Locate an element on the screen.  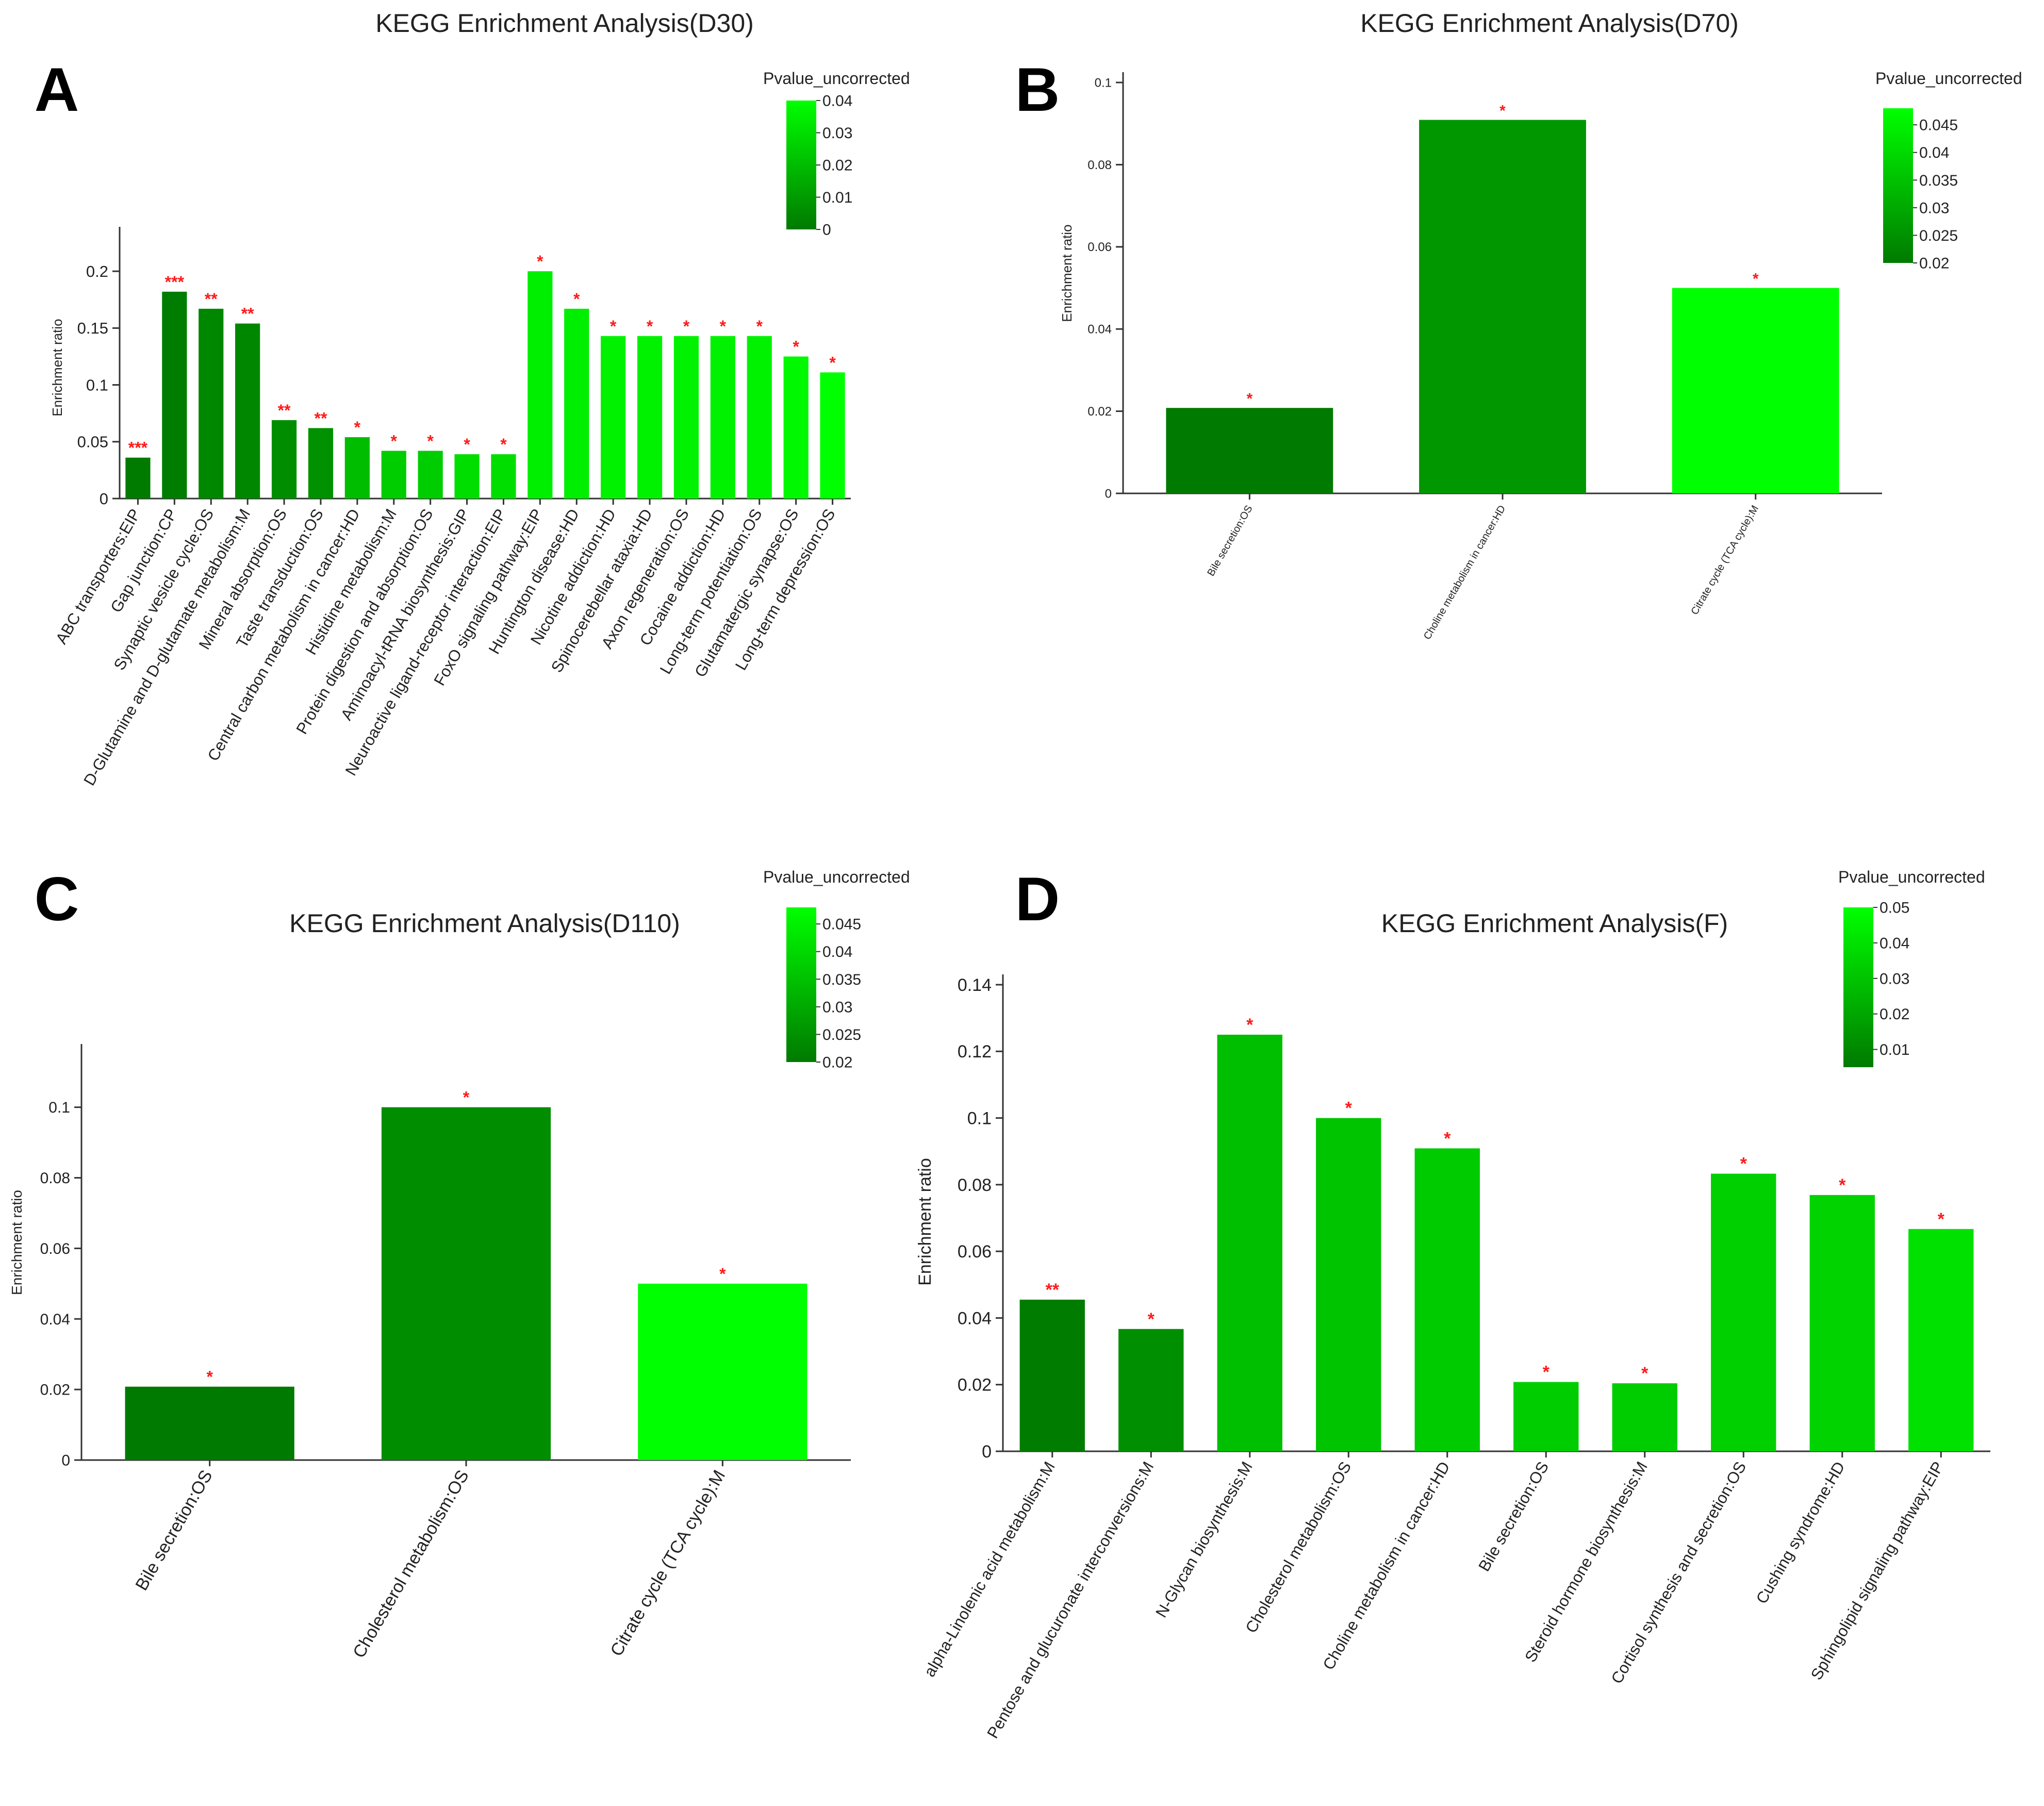
x-tick-label: N-Glycan biosynthesis:M is located at coordinates (1204, 1539).